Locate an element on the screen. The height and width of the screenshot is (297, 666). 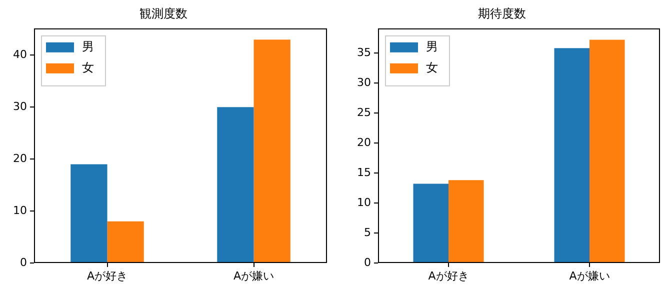
y-tick-label: 40 is located at coordinates (20, 55).